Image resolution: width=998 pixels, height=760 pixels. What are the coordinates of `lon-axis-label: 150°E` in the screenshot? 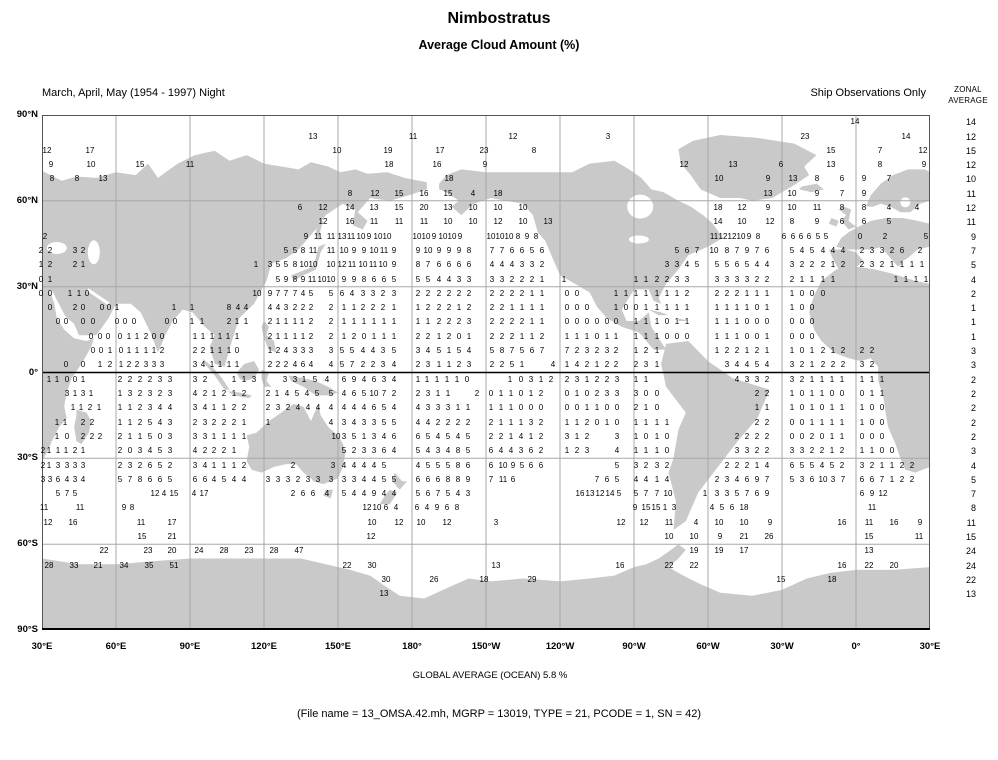 It's located at (338, 646).